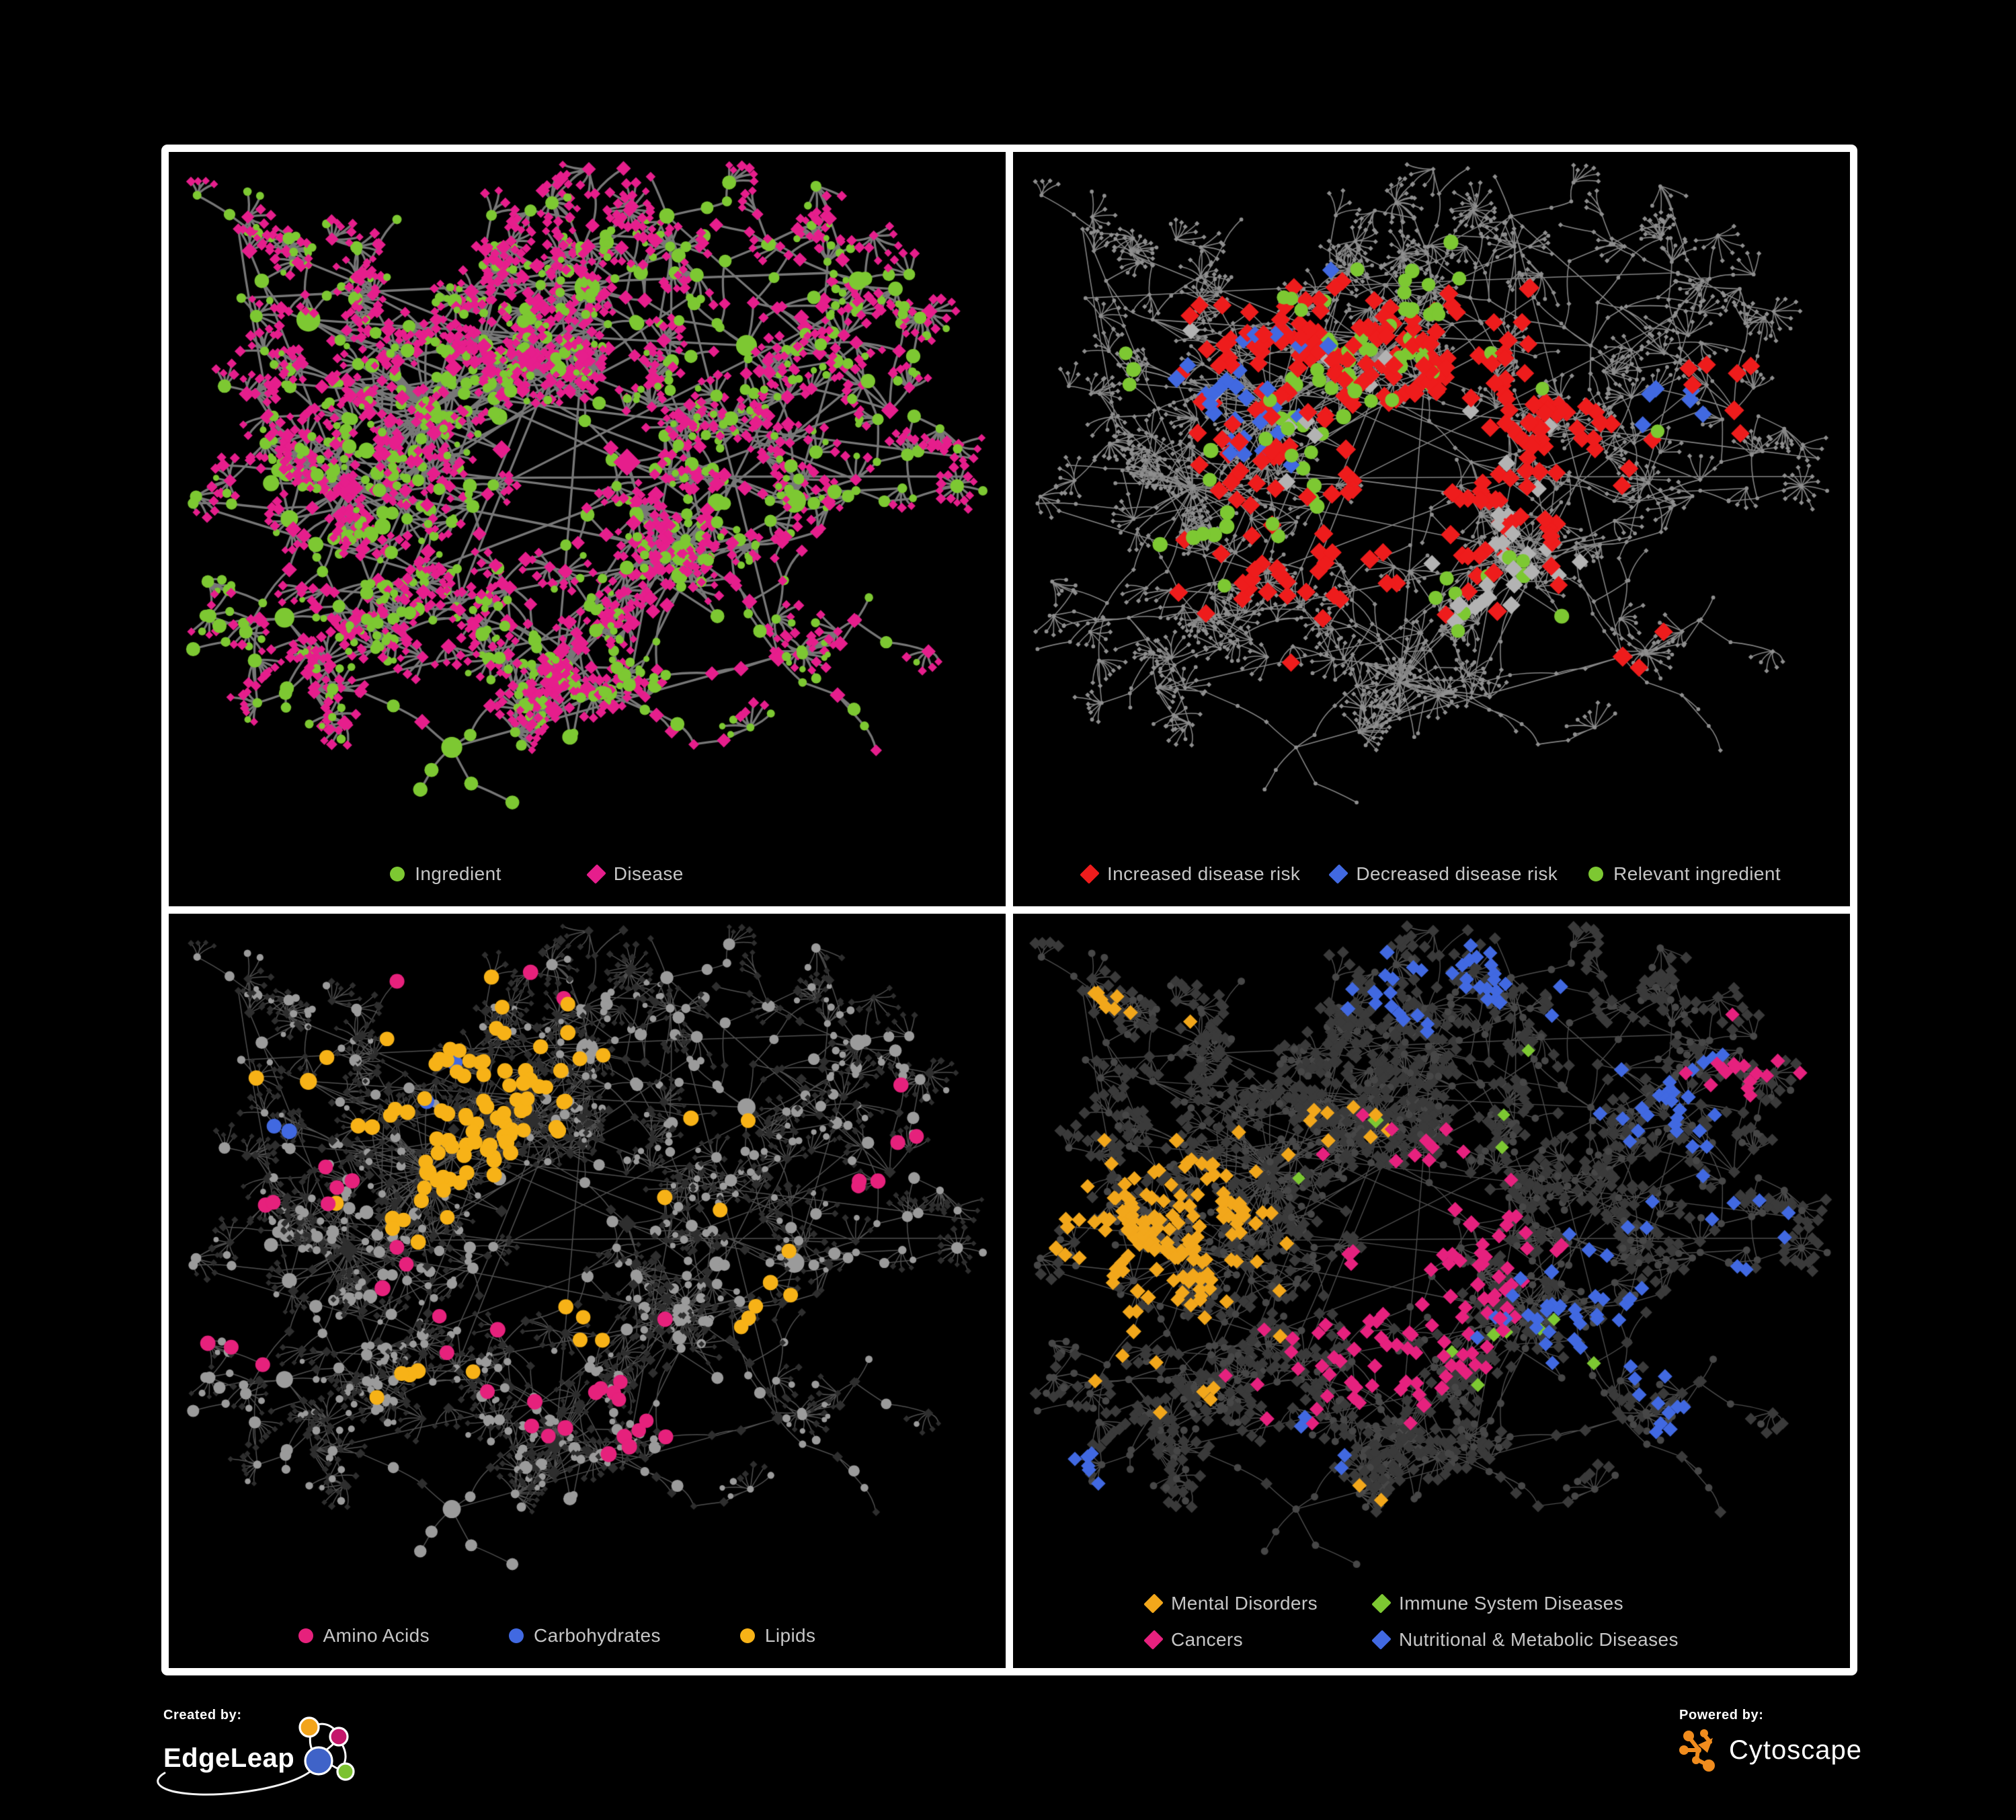 This screenshot has width=2016, height=1820. Describe the element at coordinates (1244, 1603) in the screenshot. I see `legend-label-mental-disorders: Mental Disorders` at that location.